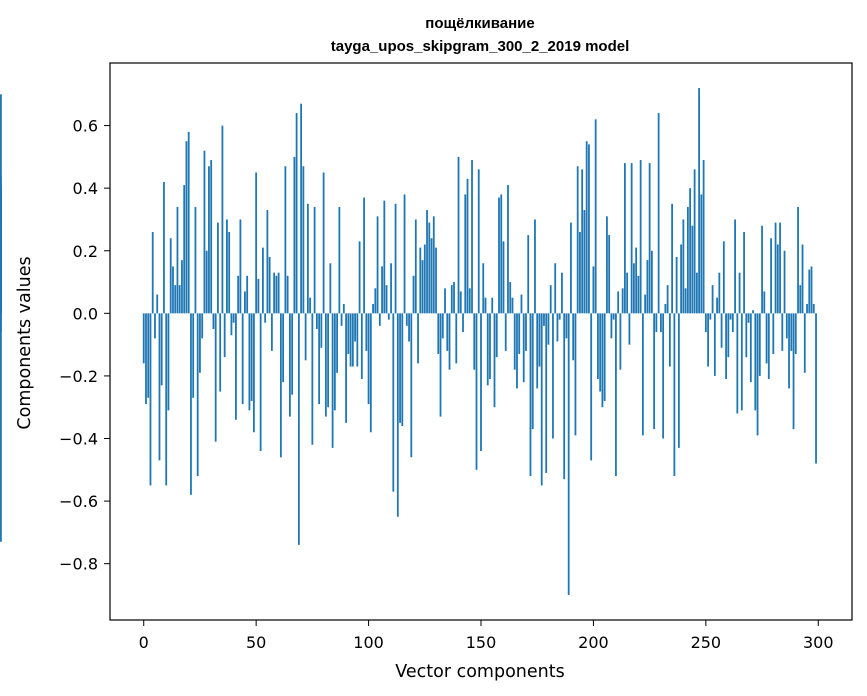 The width and height of the screenshot is (867, 696). Describe the element at coordinates (480, 46) in the screenshot. I see `chart-subtitle: tayga_upos_skipgram_300_2_2019 model` at that location.